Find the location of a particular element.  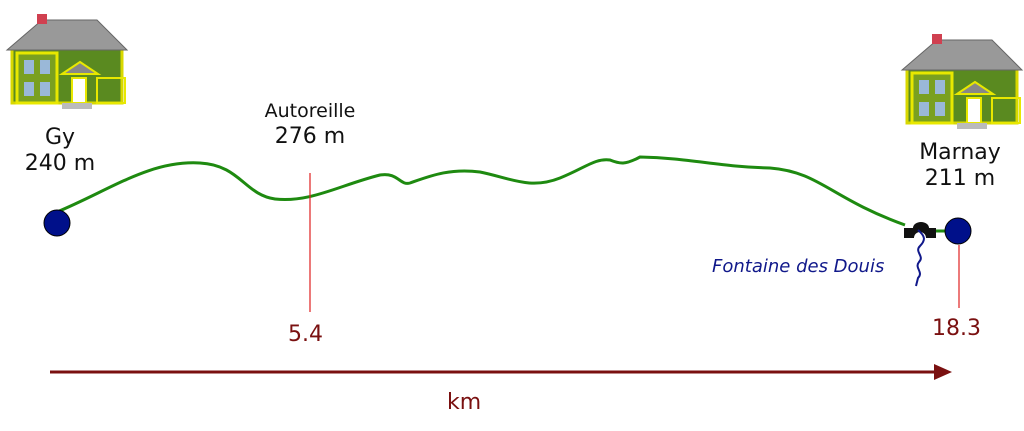

km-axis is located at coordinates (501, 372).